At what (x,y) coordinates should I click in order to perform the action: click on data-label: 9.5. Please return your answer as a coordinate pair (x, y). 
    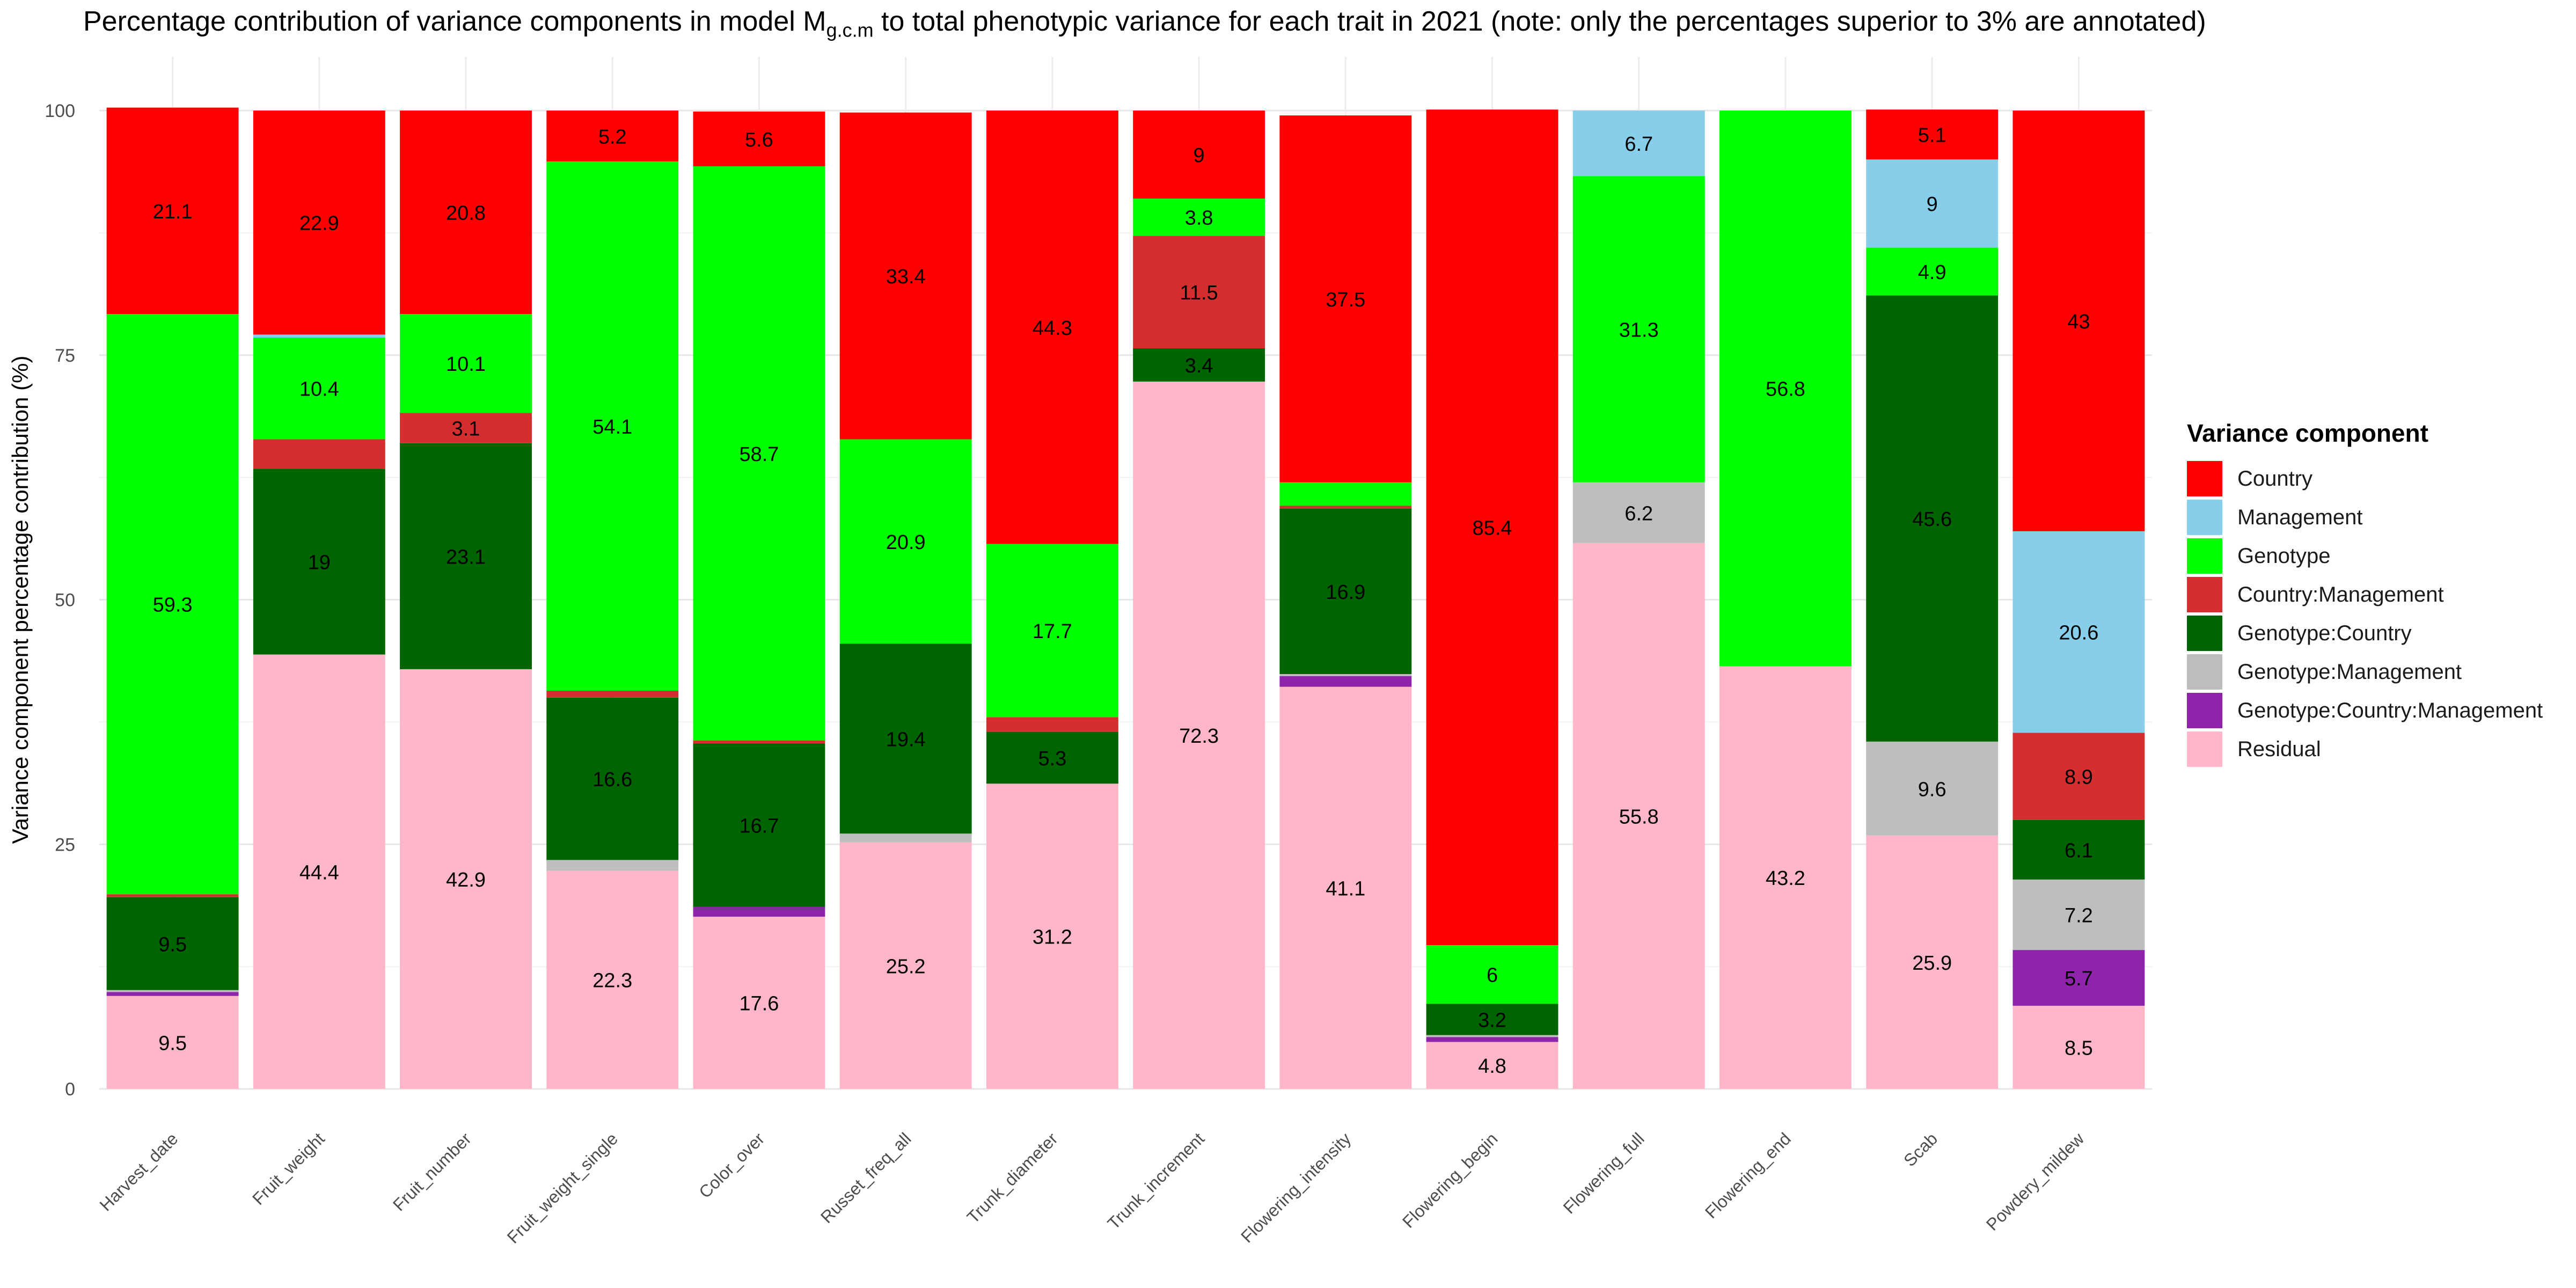
    Looking at the image, I should click on (172, 944).